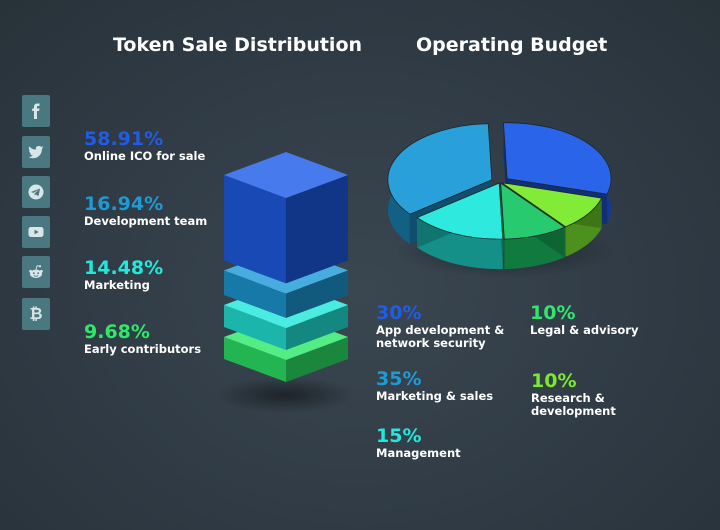 This screenshot has height=530, width=720. I want to click on token-block-top-face, so click(286, 175).